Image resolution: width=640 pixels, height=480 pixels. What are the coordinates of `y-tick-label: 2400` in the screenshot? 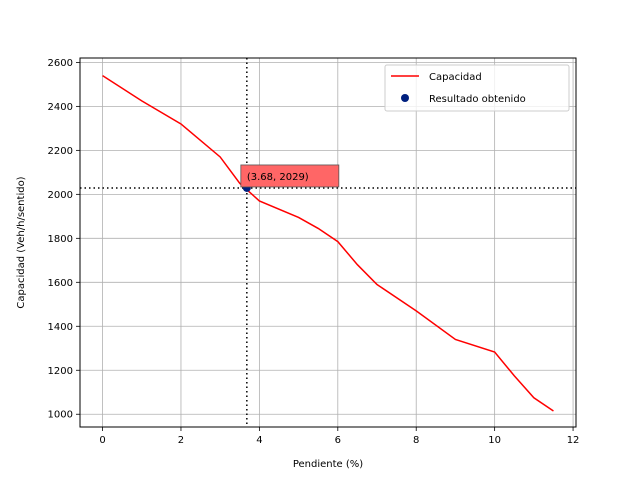 It's located at (60, 107).